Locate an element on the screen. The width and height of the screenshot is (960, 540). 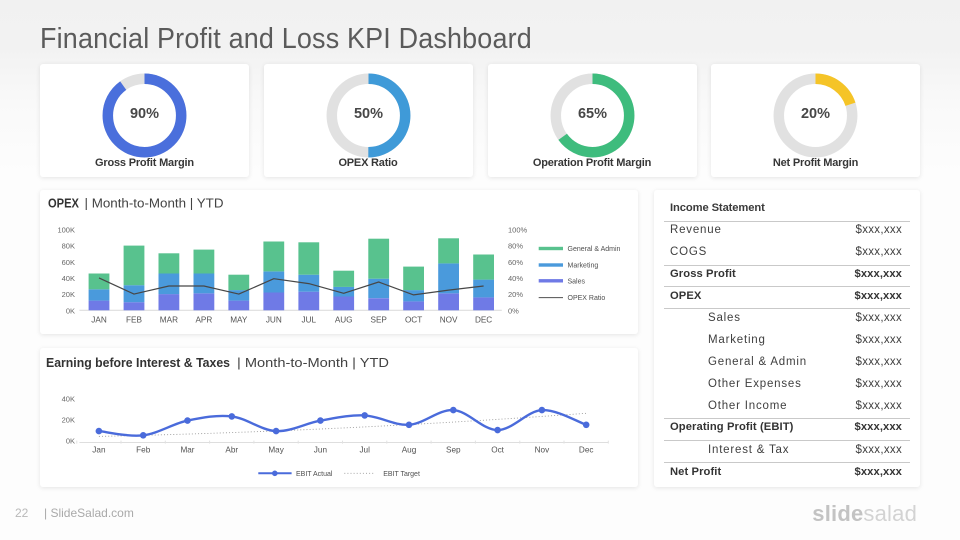
svg-text: JUN is located at coordinates (274, 320).